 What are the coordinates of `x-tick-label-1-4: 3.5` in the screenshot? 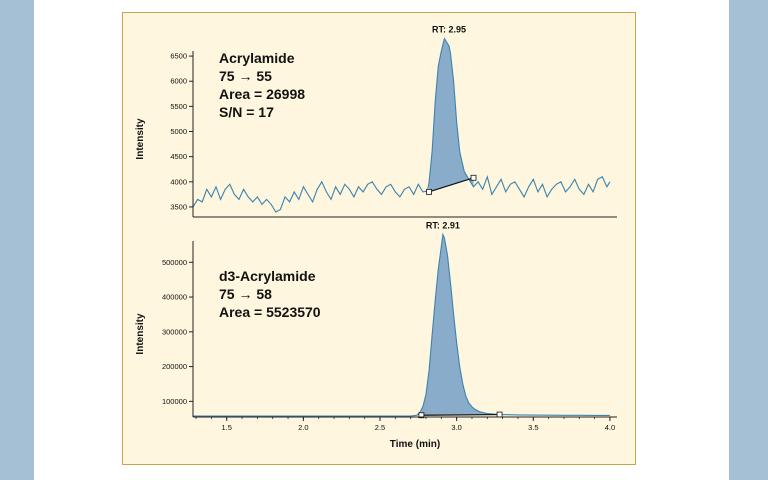 It's located at (533, 427).